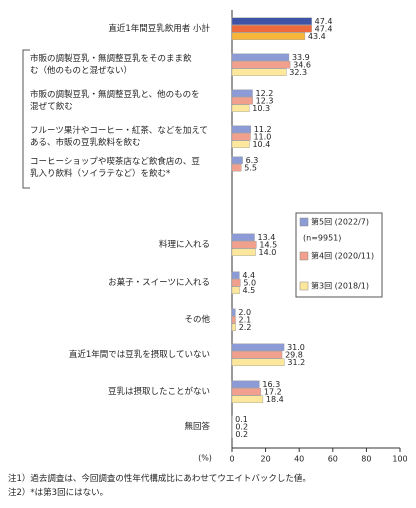 The image size is (416, 508). What do you see at coordinates (205, 458) in the screenshot?
I see `x-axis-label: (%)` at bounding box center [205, 458].